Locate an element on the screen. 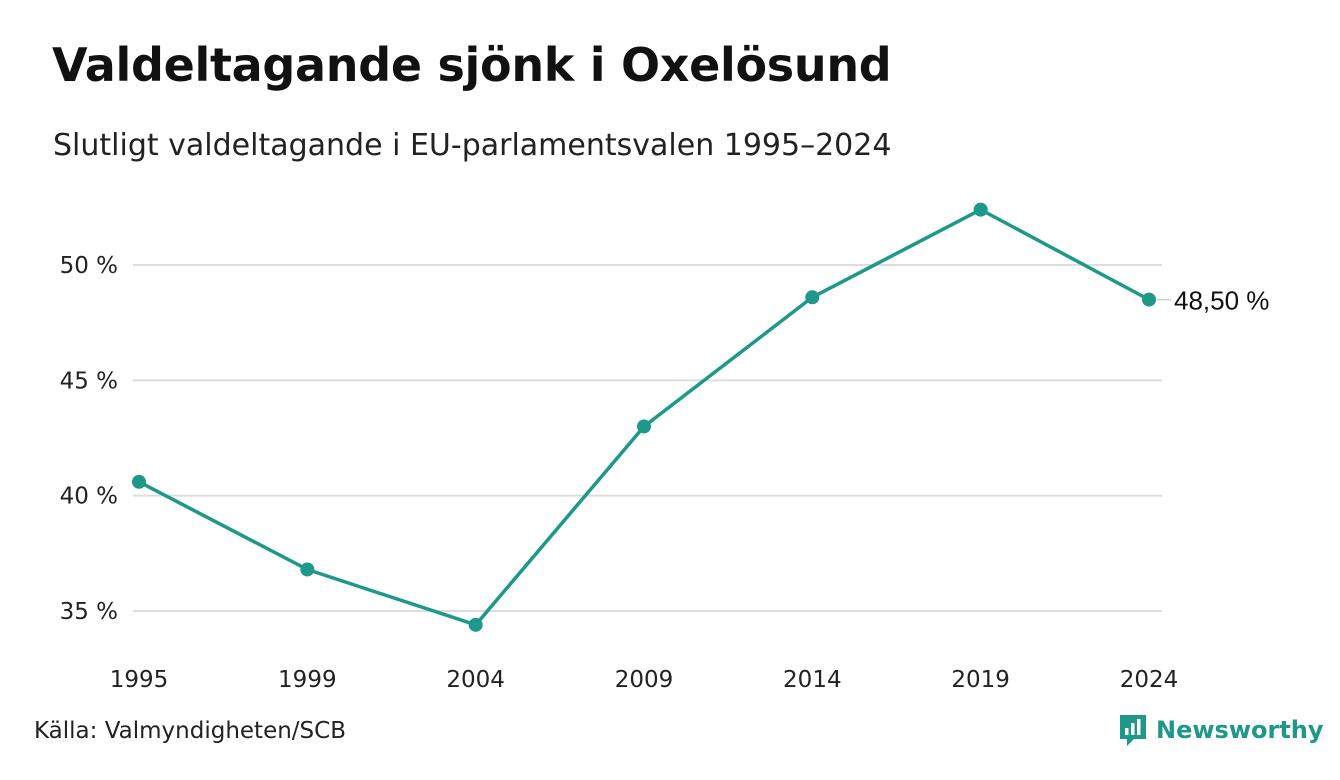 The width and height of the screenshot is (1340, 780). x-tick-label: 2014 is located at coordinates (812, 680).